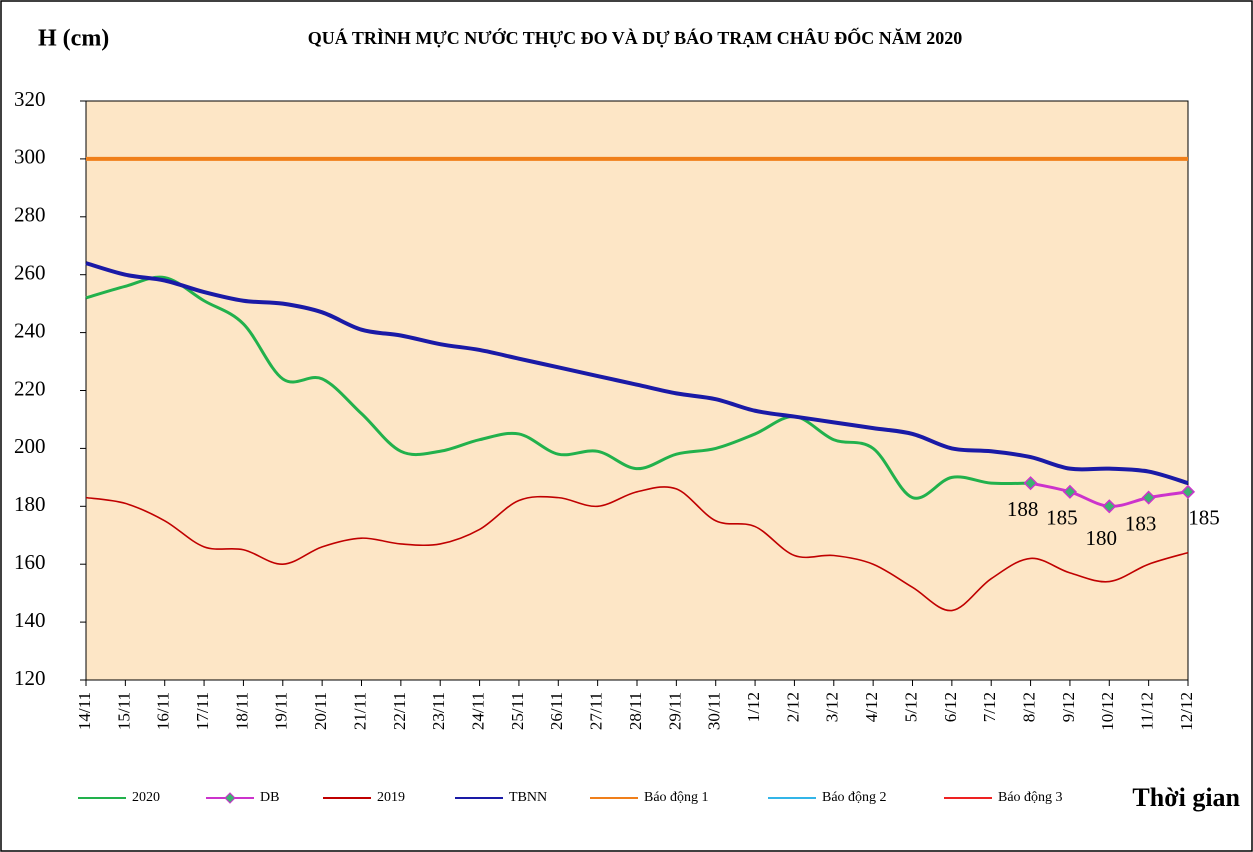 The height and width of the screenshot is (852, 1253). I want to click on x-tick-label: 28/11, so click(635, 711).